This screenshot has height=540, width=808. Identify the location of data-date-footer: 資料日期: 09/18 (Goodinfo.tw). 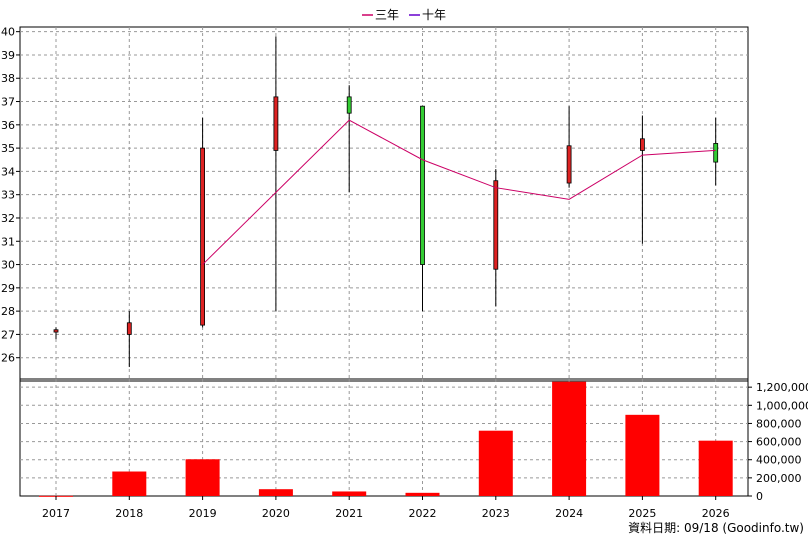
(716, 528).